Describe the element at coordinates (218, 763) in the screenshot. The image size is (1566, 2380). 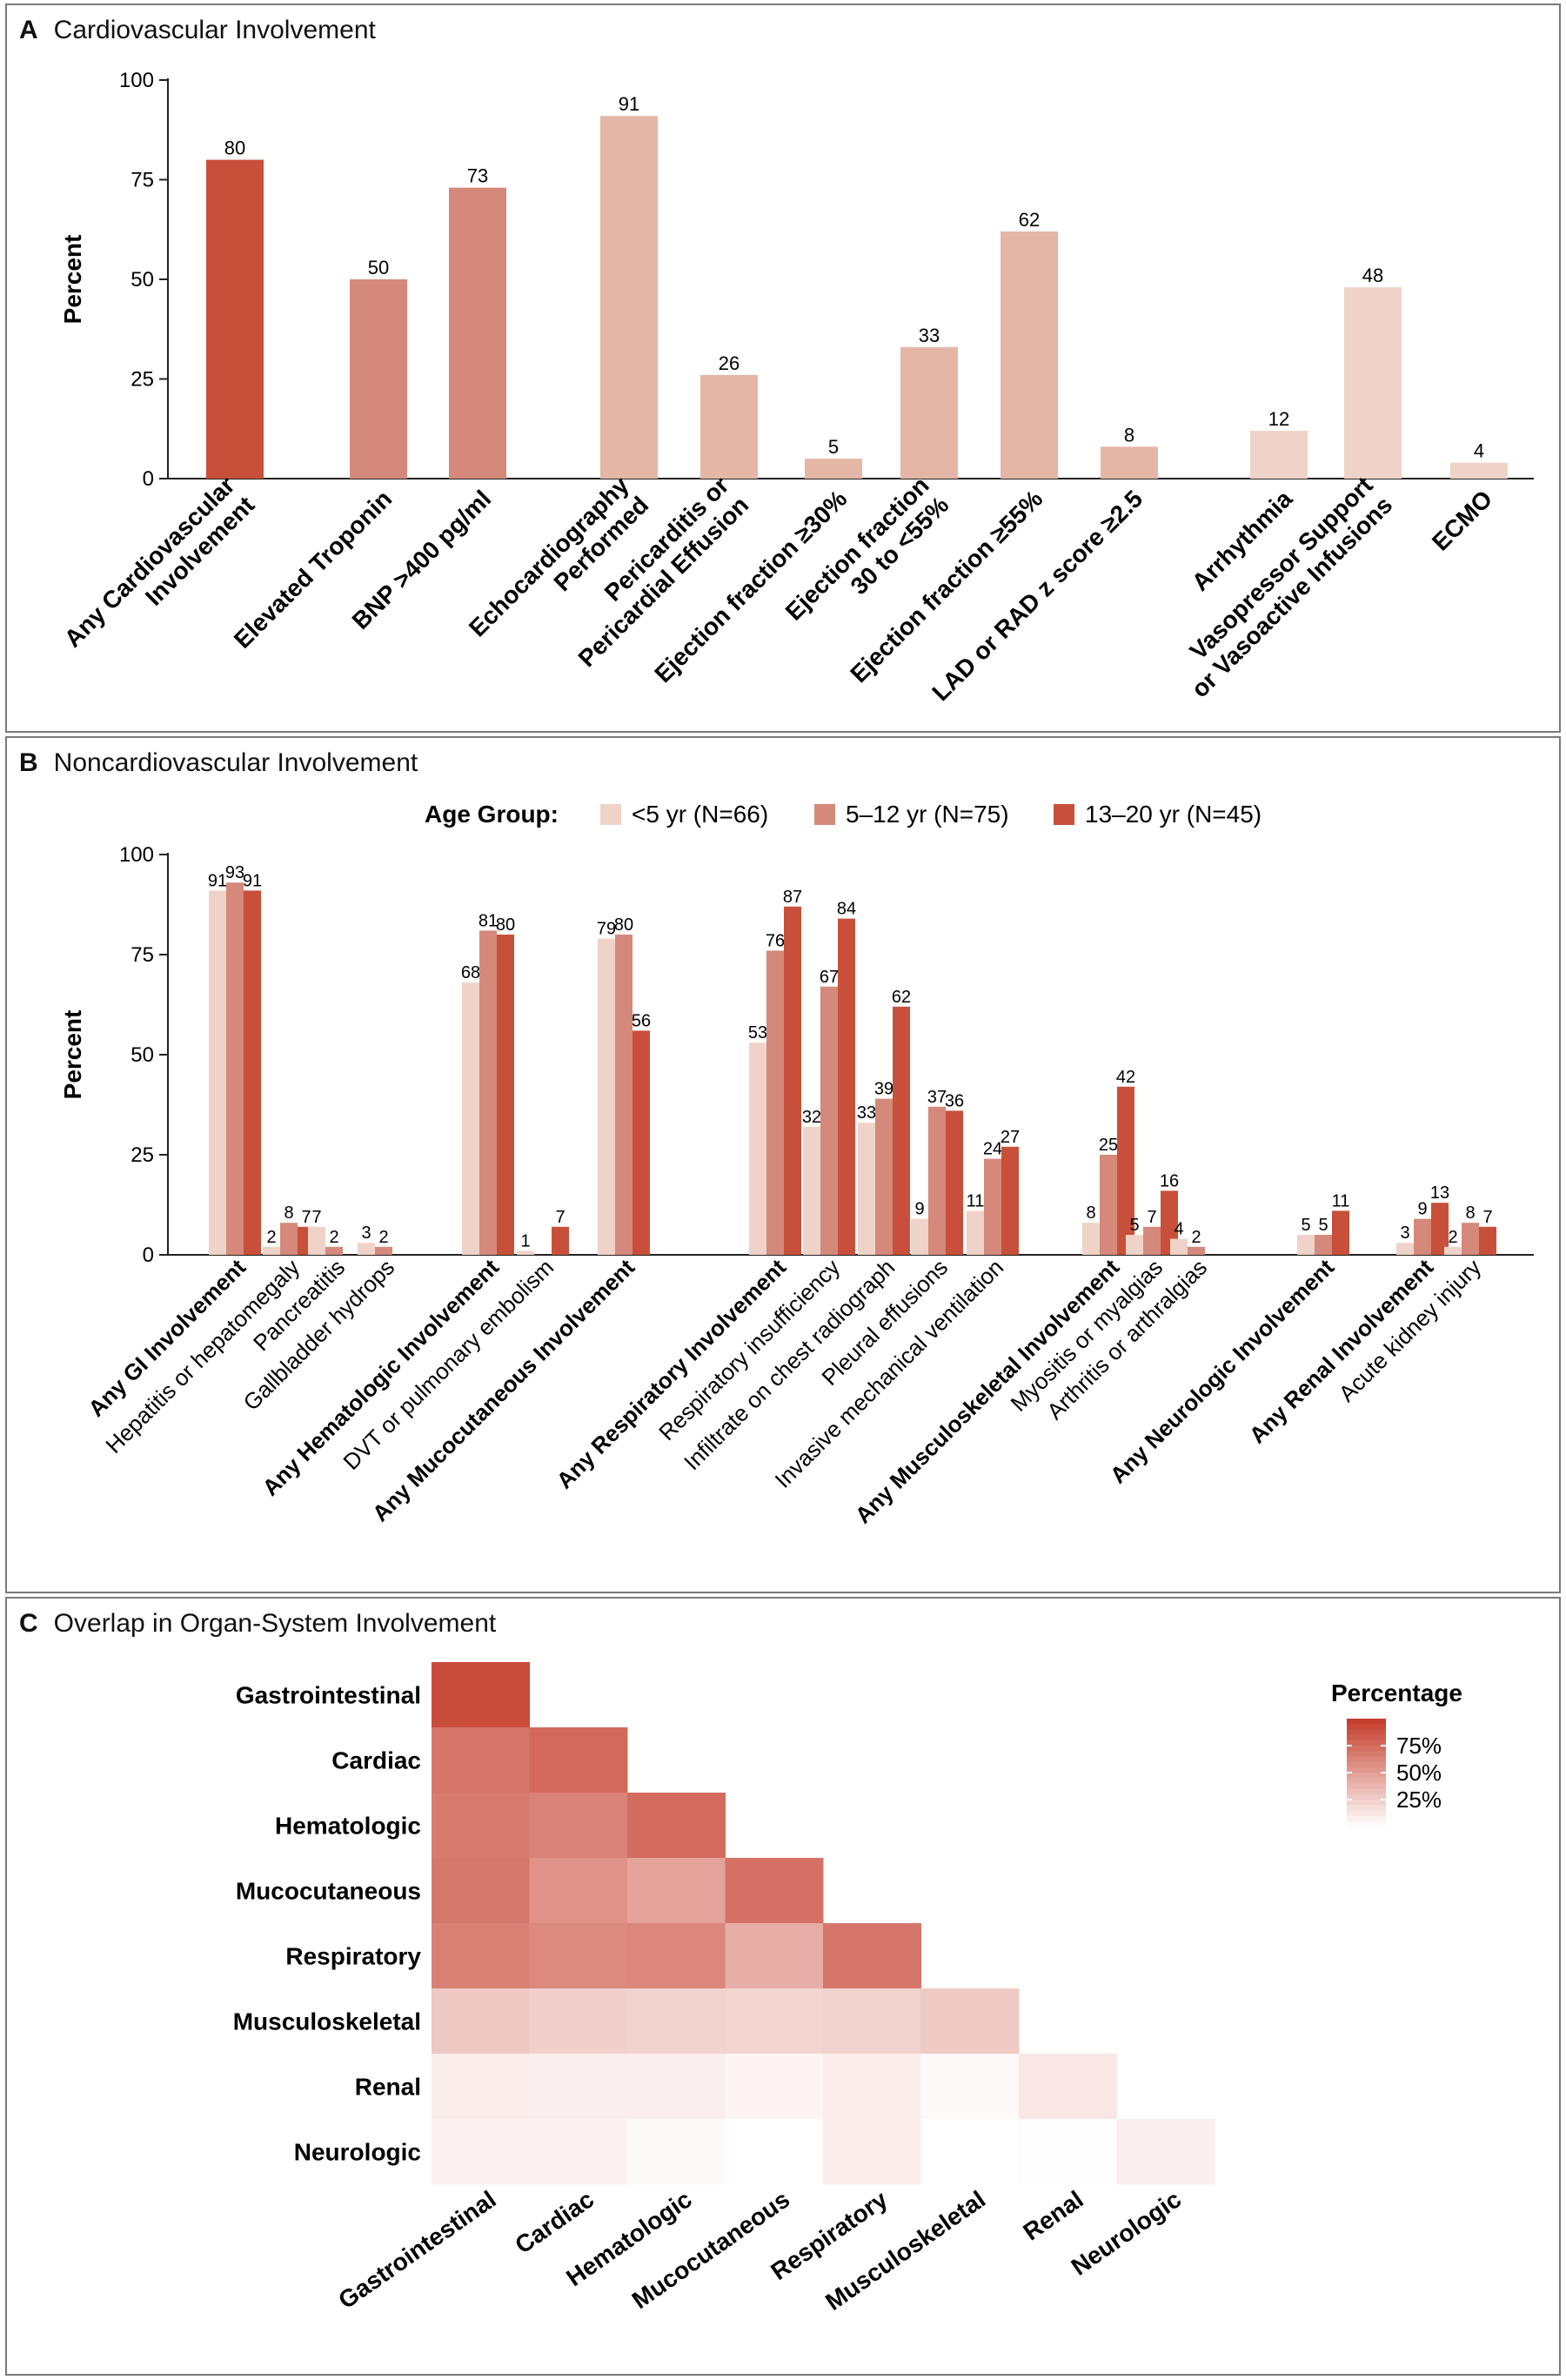
I see `panel-b-title: B Noncardiovascular Involvement` at that location.